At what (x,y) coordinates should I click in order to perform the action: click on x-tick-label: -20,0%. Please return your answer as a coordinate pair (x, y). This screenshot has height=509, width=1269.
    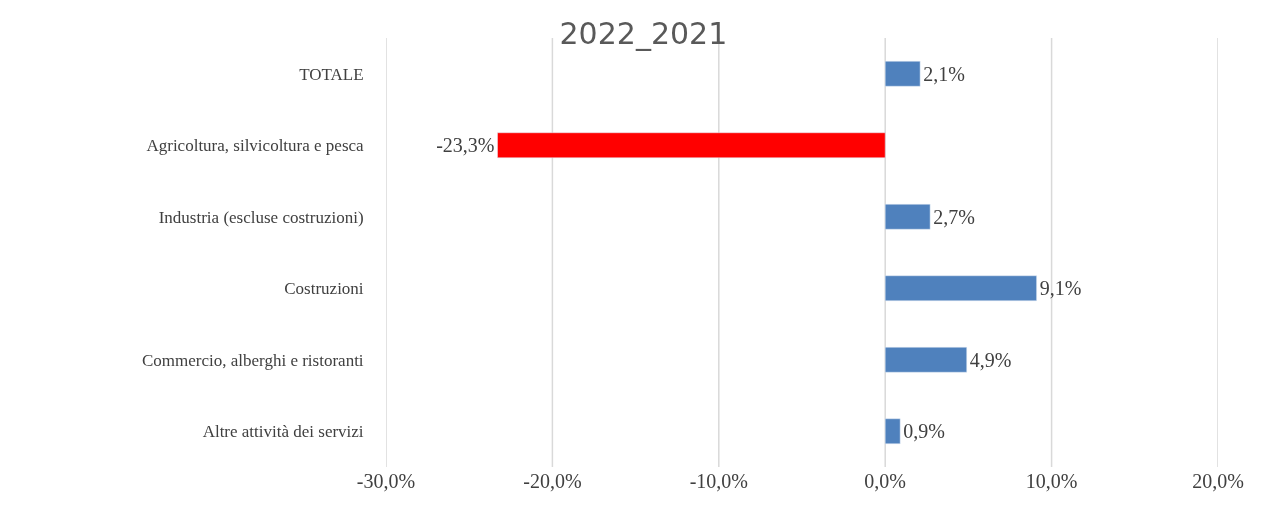
    Looking at the image, I should click on (552, 481).